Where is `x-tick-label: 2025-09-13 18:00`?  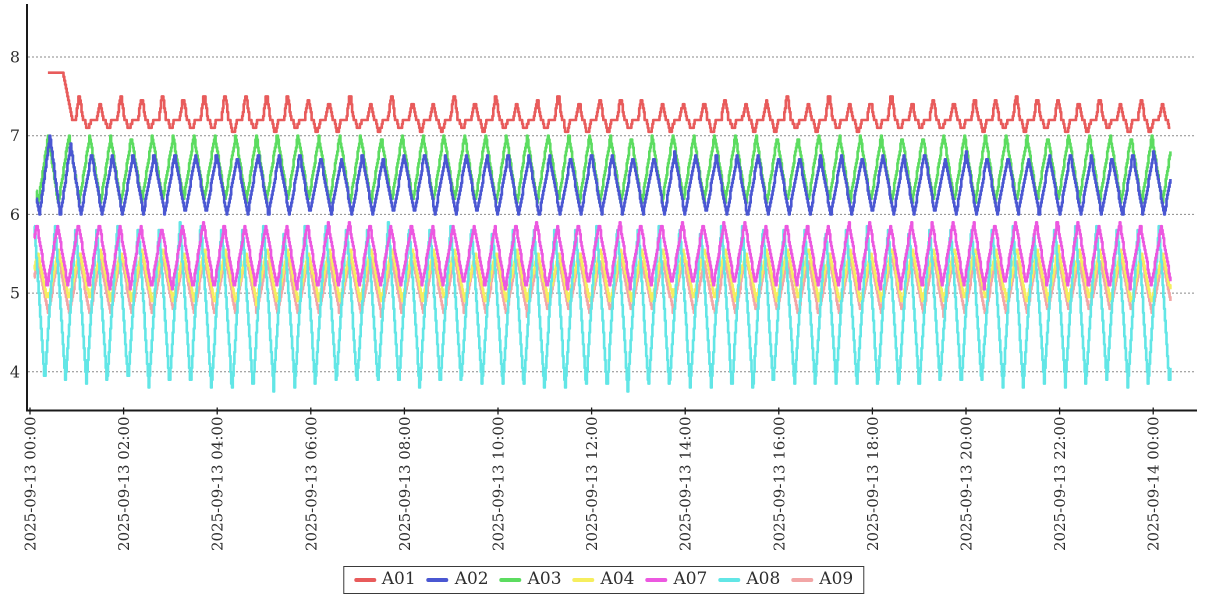
x-tick-label: 2025-09-13 18:00 is located at coordinates (873, 484).